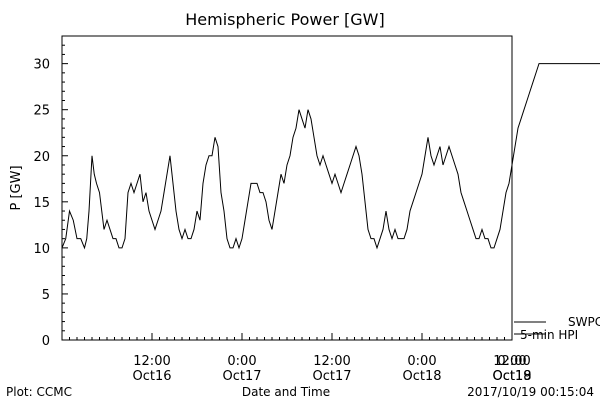 The height and width of the screenshot is (400, 600). What do you see at coordinates (50, 192) in the screenshot?
I see `y-axis: 0 5 10 15 20 25 30` at bounding box center [50, 192].